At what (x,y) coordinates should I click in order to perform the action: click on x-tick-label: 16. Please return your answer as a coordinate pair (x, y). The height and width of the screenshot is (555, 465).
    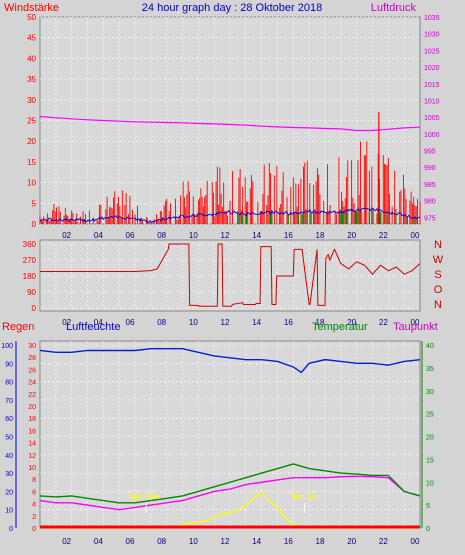
    Looking at the image, I should click on (288, 541).